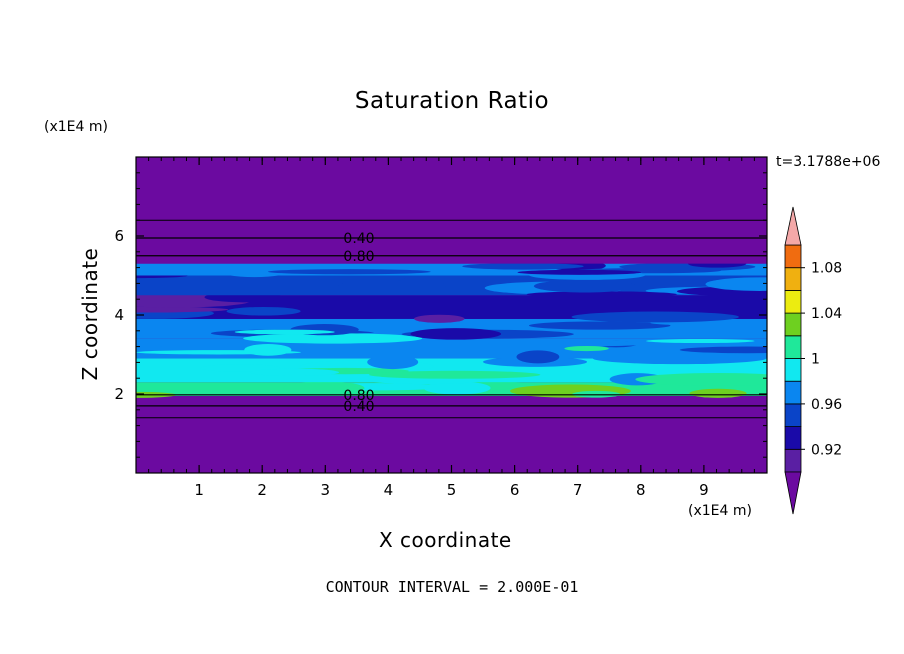 This screenshot has height=654, width=904. I want to click on colorbar-label: 0.96, so click(826, 405).